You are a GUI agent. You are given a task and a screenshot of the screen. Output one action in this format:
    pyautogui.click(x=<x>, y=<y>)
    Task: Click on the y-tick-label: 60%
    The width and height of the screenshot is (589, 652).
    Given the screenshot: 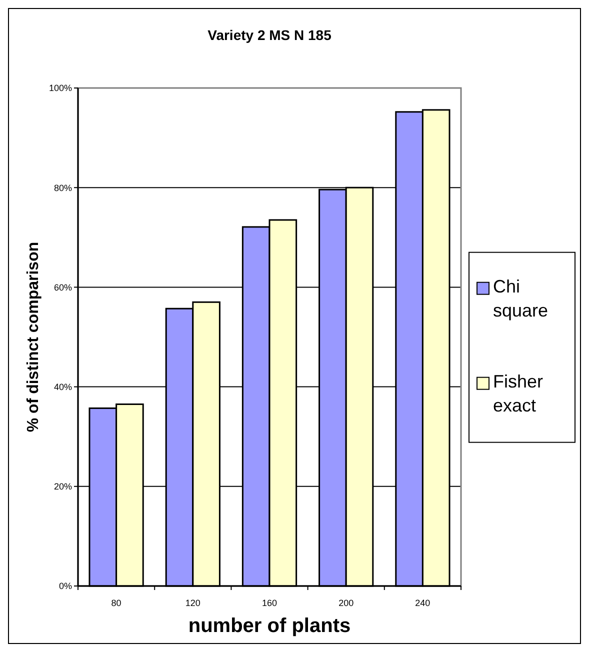 What is the action you would take?
    pyautogui.click(x=63, y=287)
    